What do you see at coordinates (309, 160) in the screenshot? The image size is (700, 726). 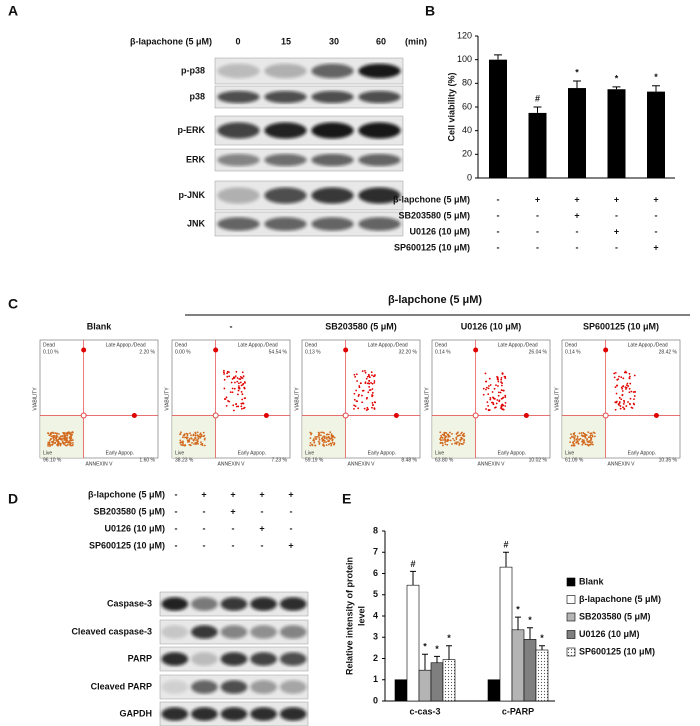 I see `blot` at bounding box center [309, 160].